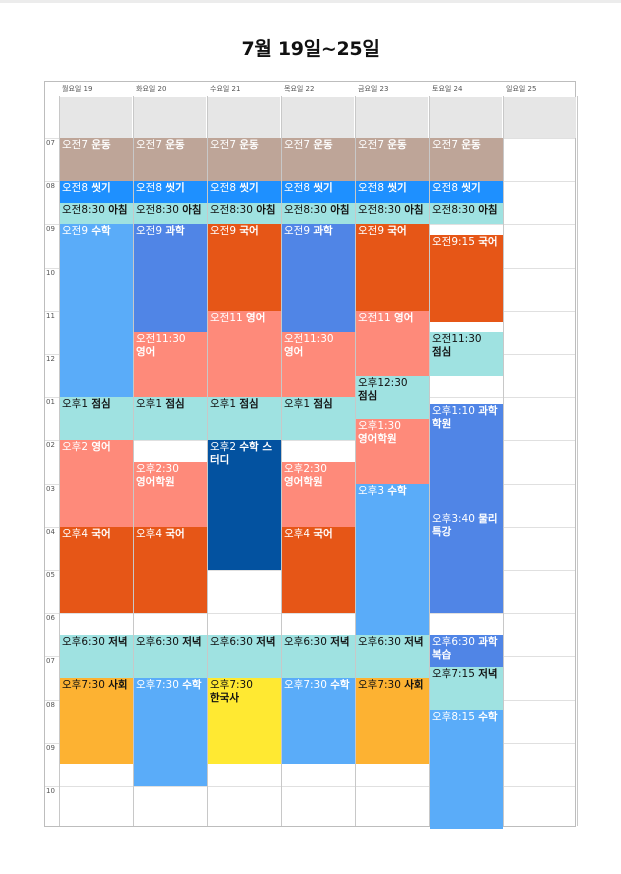 The height and width of the screenshot is (874, 621). What do you see at coordinates (466, 458) in the screenshot?
I see `calendar-event: 오후1:10 과학학원` at bounding box center [466, 458].